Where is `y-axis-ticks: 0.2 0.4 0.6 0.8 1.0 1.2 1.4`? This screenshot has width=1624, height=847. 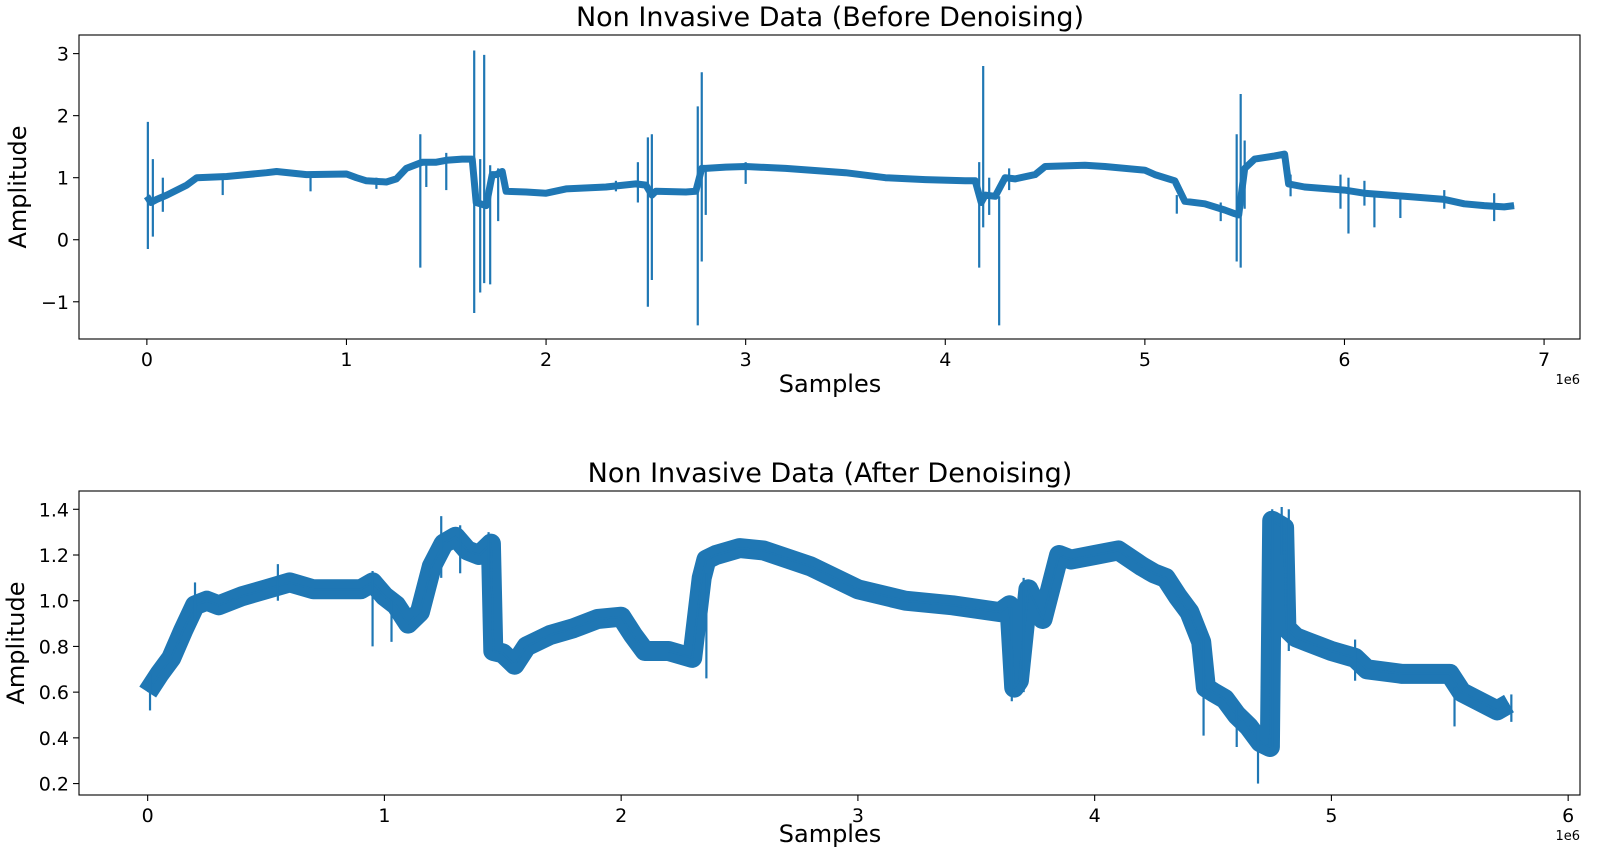
y-axis-ticks: 0.2 0.4 0.6 0.8 1.0 1.2 1.4 is located at coordinates (59, 647).